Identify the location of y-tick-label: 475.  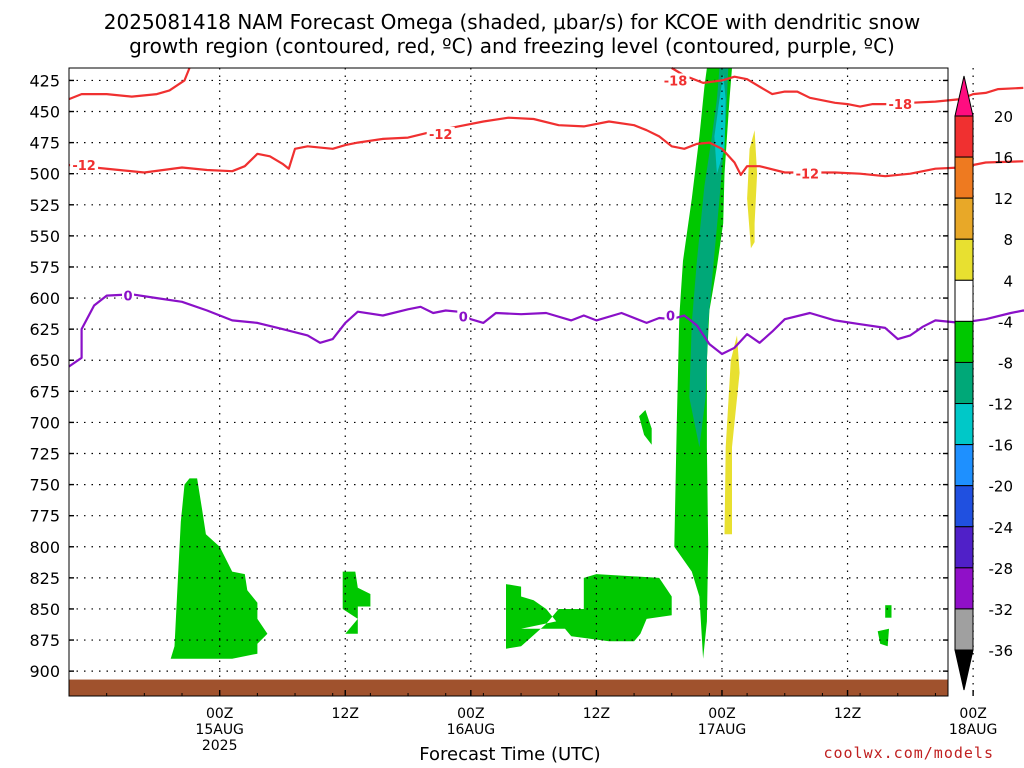
(44, 143).